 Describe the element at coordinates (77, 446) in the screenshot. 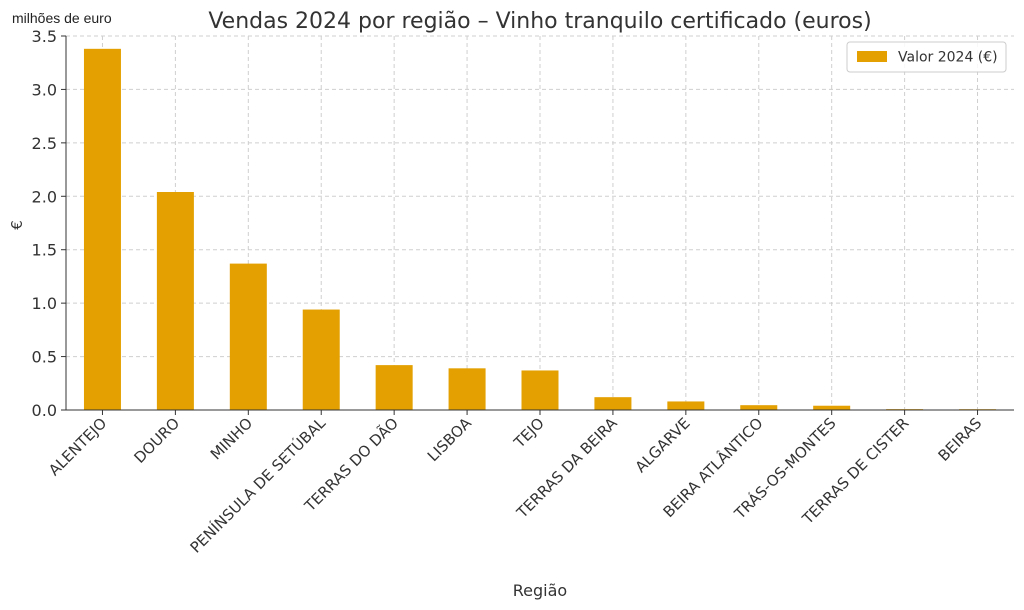

I see `x-tick-label: ALENTEJO` at that location.